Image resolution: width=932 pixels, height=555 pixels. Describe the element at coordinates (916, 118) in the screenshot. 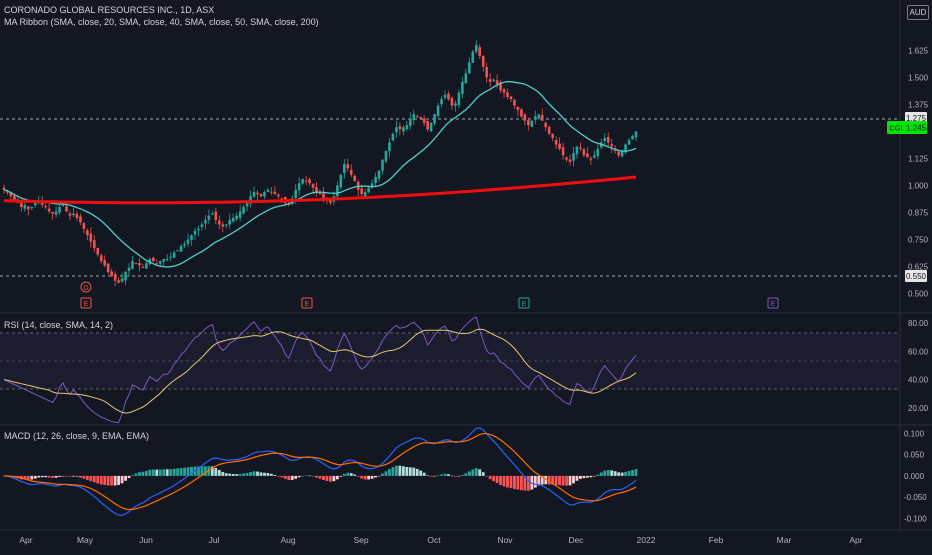

I see `upper-level-label: 1.275` at that location.